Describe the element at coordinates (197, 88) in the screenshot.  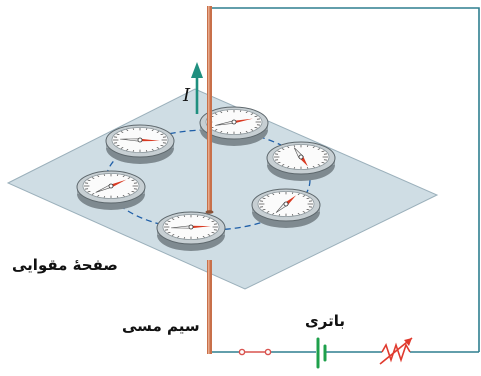
I see `current-arrow` at that location.